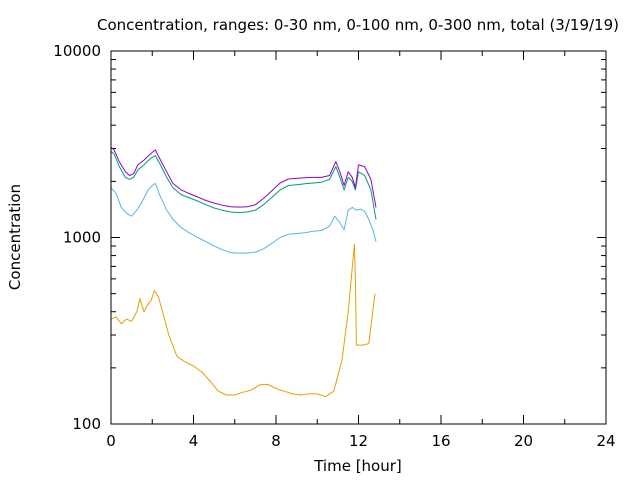  I want to click on x-tick-label: 16, so click(440, 441).